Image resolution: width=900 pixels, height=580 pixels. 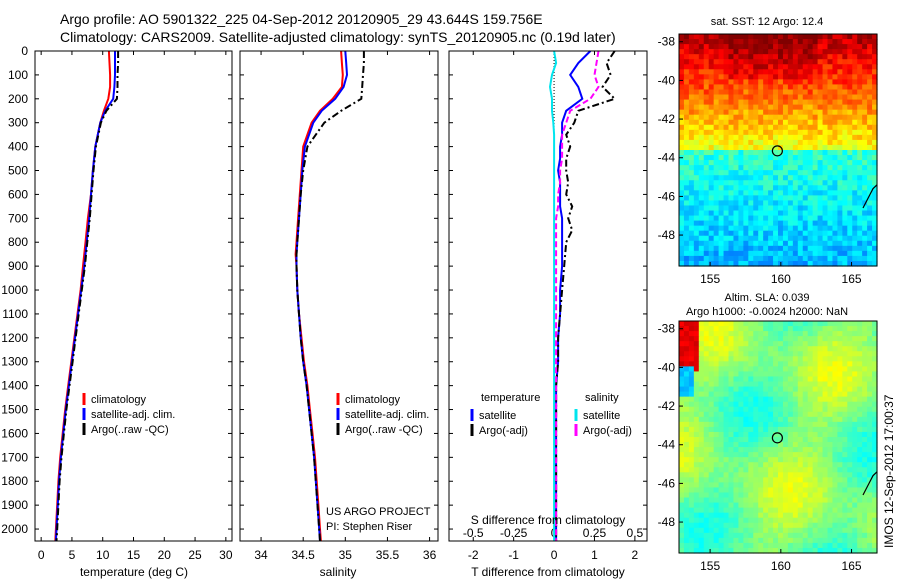 What do you see at coordinates (870, 483) in the screenshot?
I see `coastline` at bounding box center [870, 483].